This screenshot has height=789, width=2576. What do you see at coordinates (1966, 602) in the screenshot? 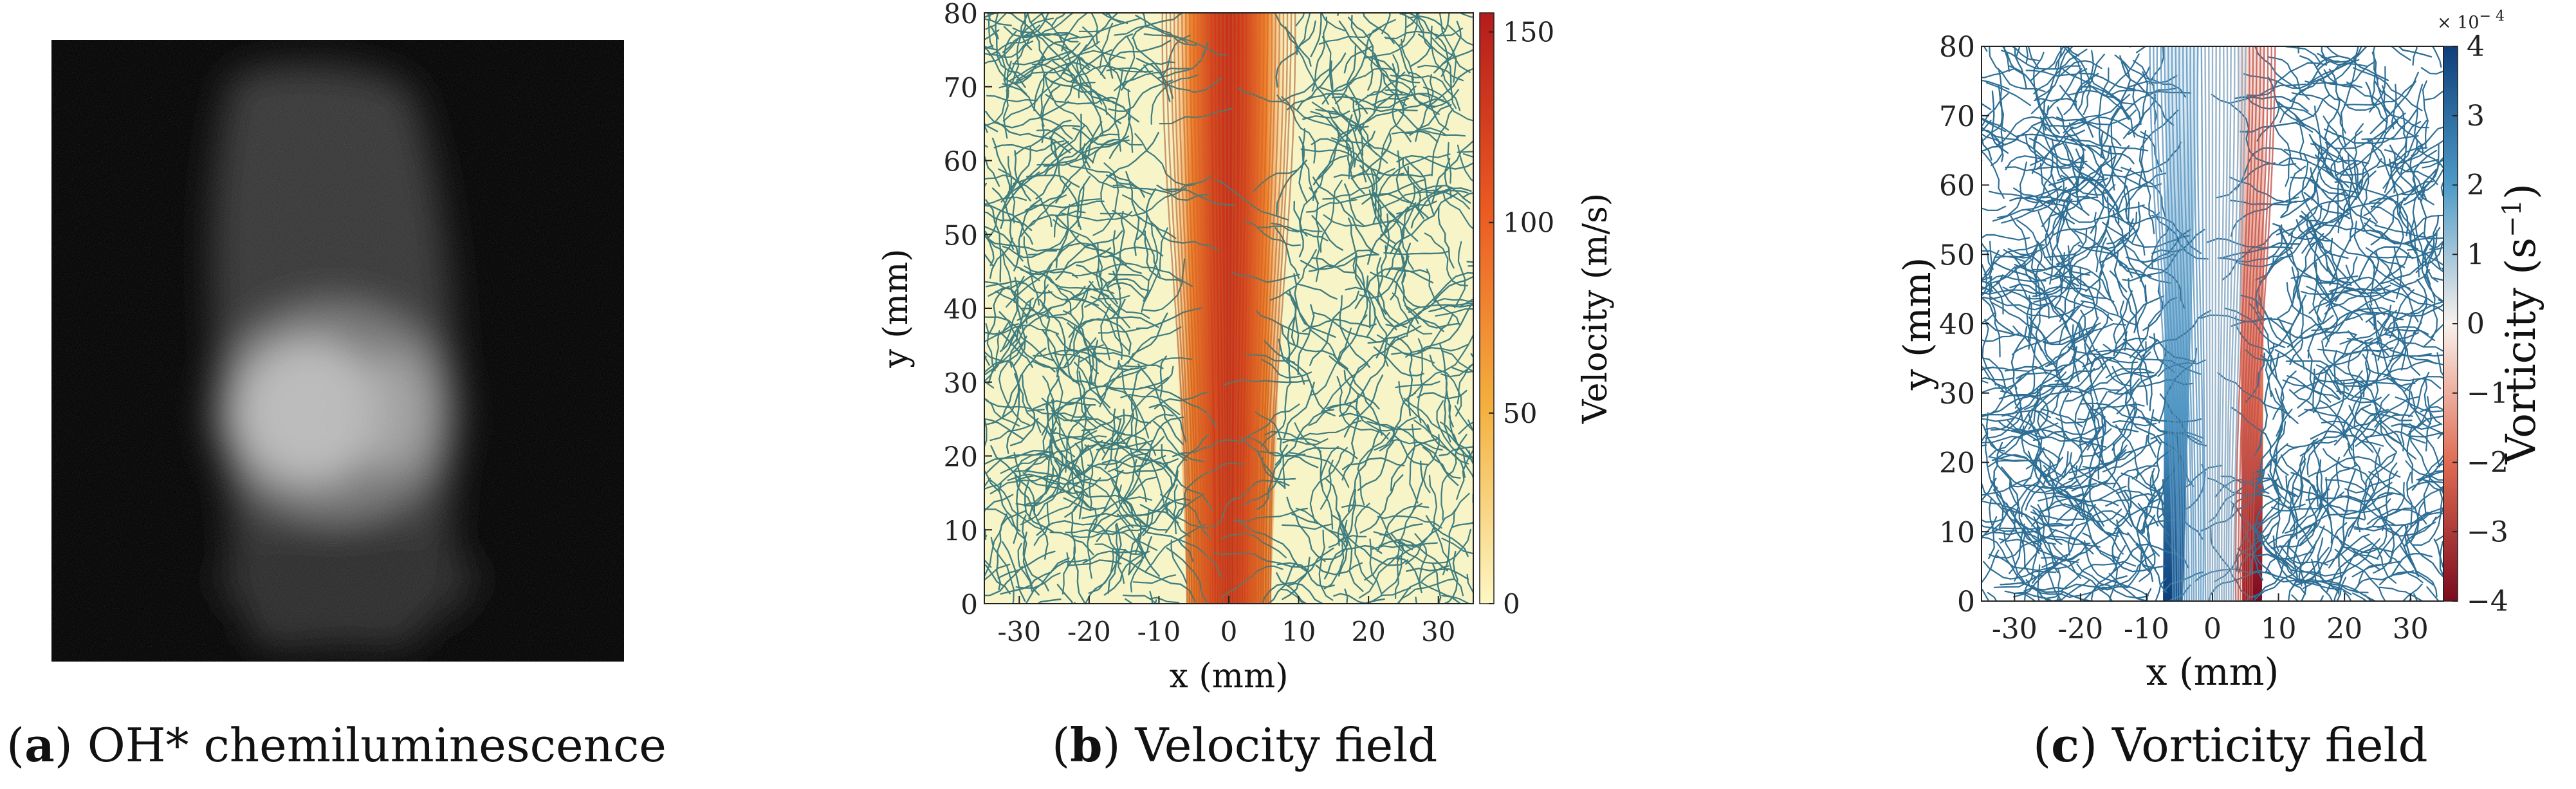
I see `y-tick-label: 0` at bounding box center [1966, 602].